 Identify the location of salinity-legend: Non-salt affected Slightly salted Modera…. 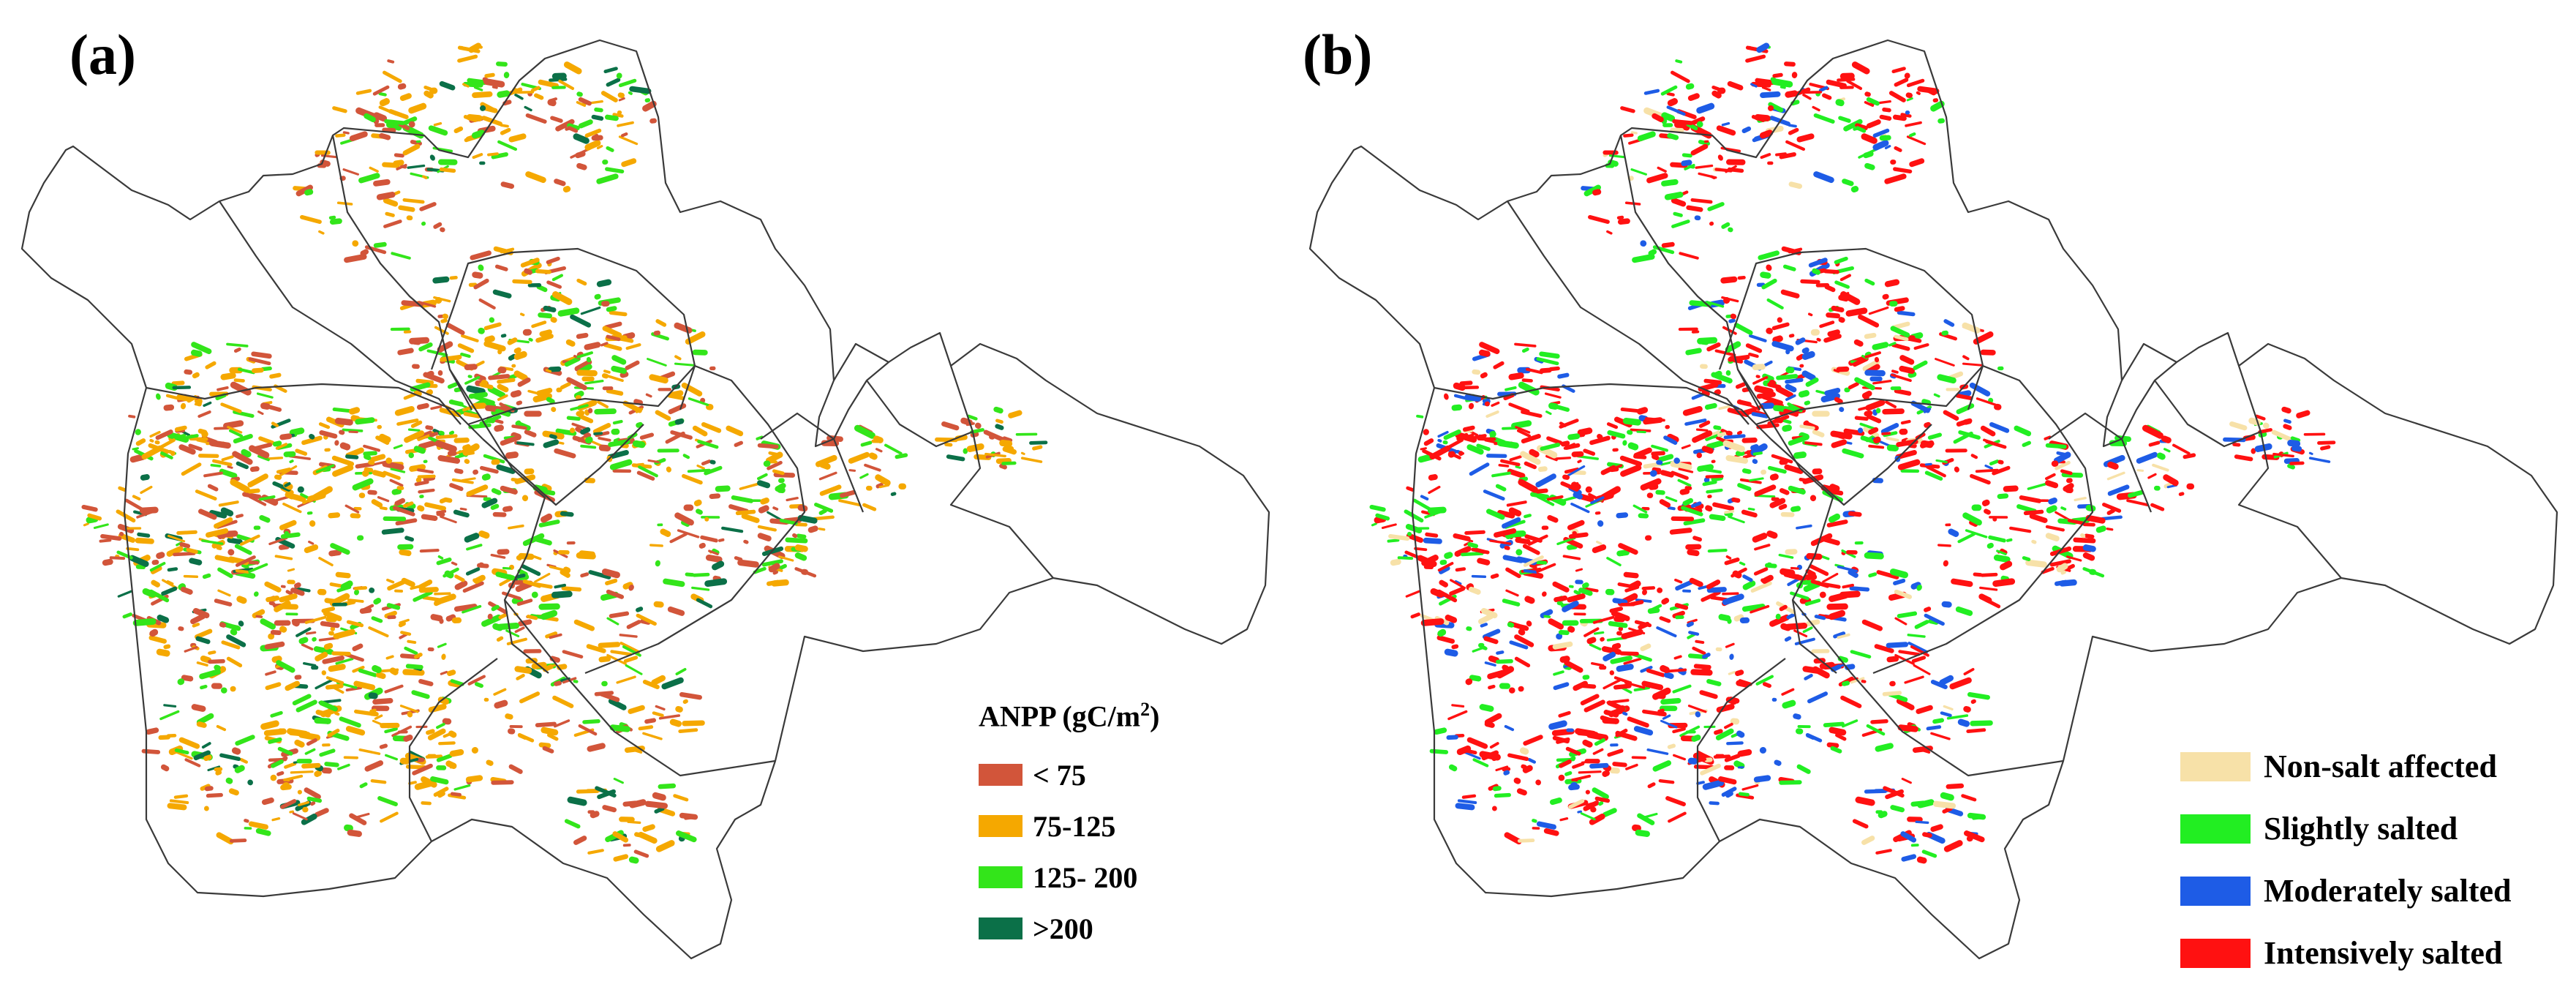
(2345, 859).